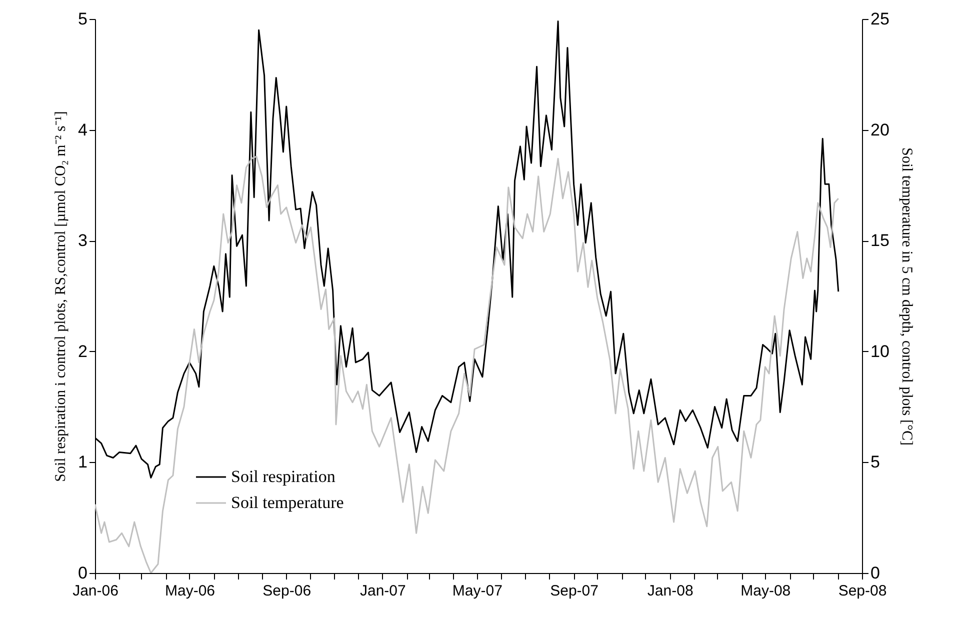  Describe the element at coordinates (61, 296) in the screenshot. I see `y-axis-title: Soil respiration i control plots, RS,control [µmol CO₂ m⁻² s⁻¹]` at that location.